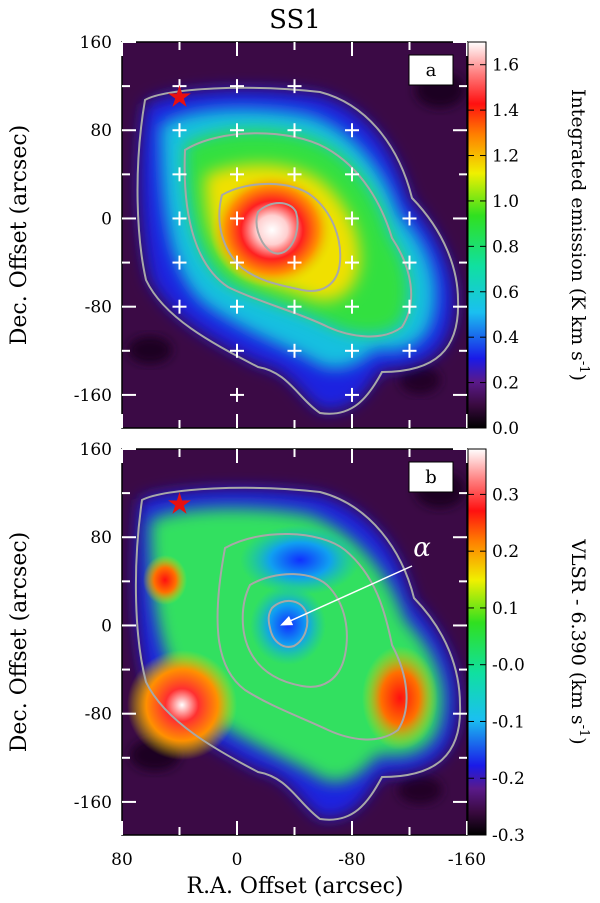 Image resolution: width=600 pixels, height=903 pixels. I want to click on alpha-arrow, so click(350, 594).